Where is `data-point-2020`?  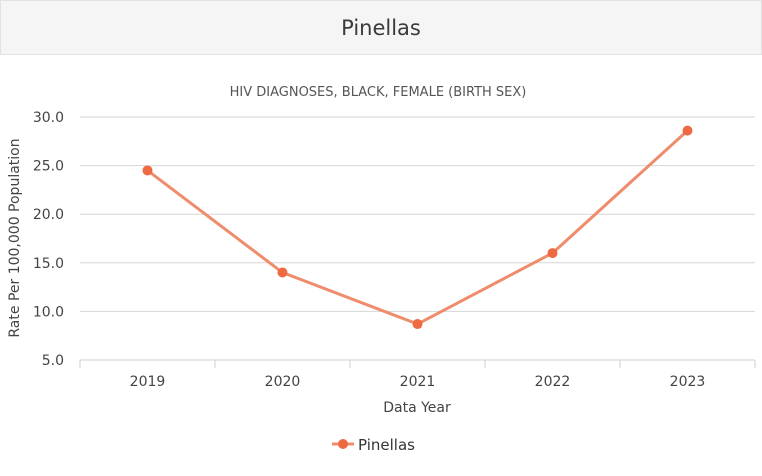
data-point-2020 is located at coordinates (282, 272).